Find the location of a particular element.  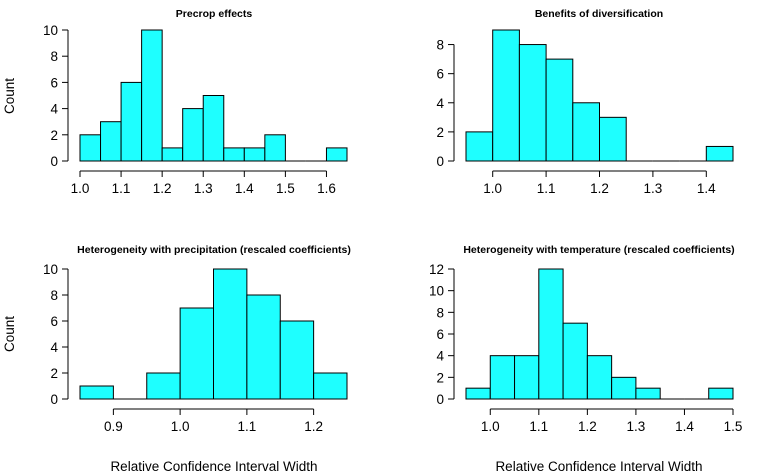

x-tick-label: 1.6 is located at coordinates (326, 188).